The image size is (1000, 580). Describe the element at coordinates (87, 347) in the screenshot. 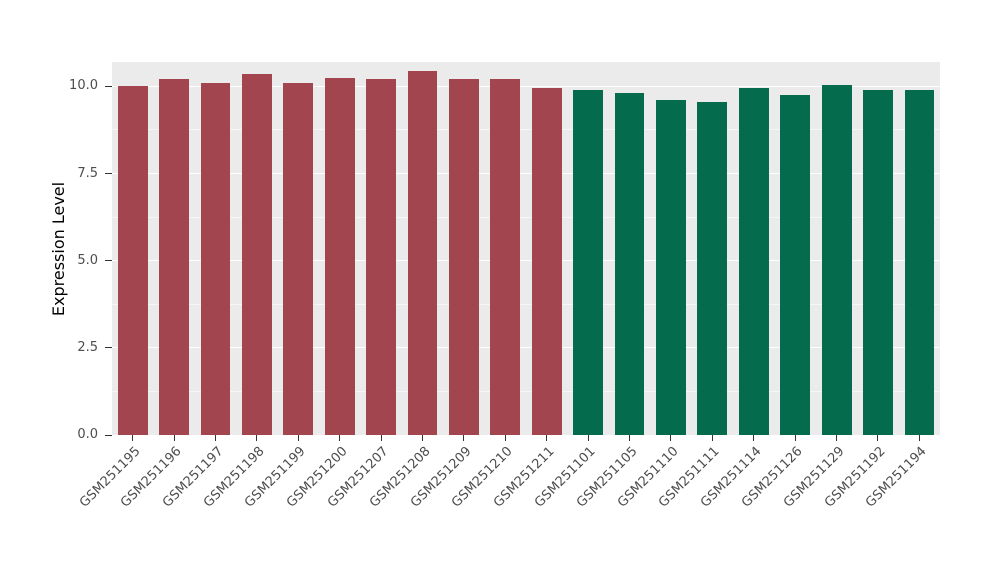

I see `y-tick-label: 2.5` at that location.